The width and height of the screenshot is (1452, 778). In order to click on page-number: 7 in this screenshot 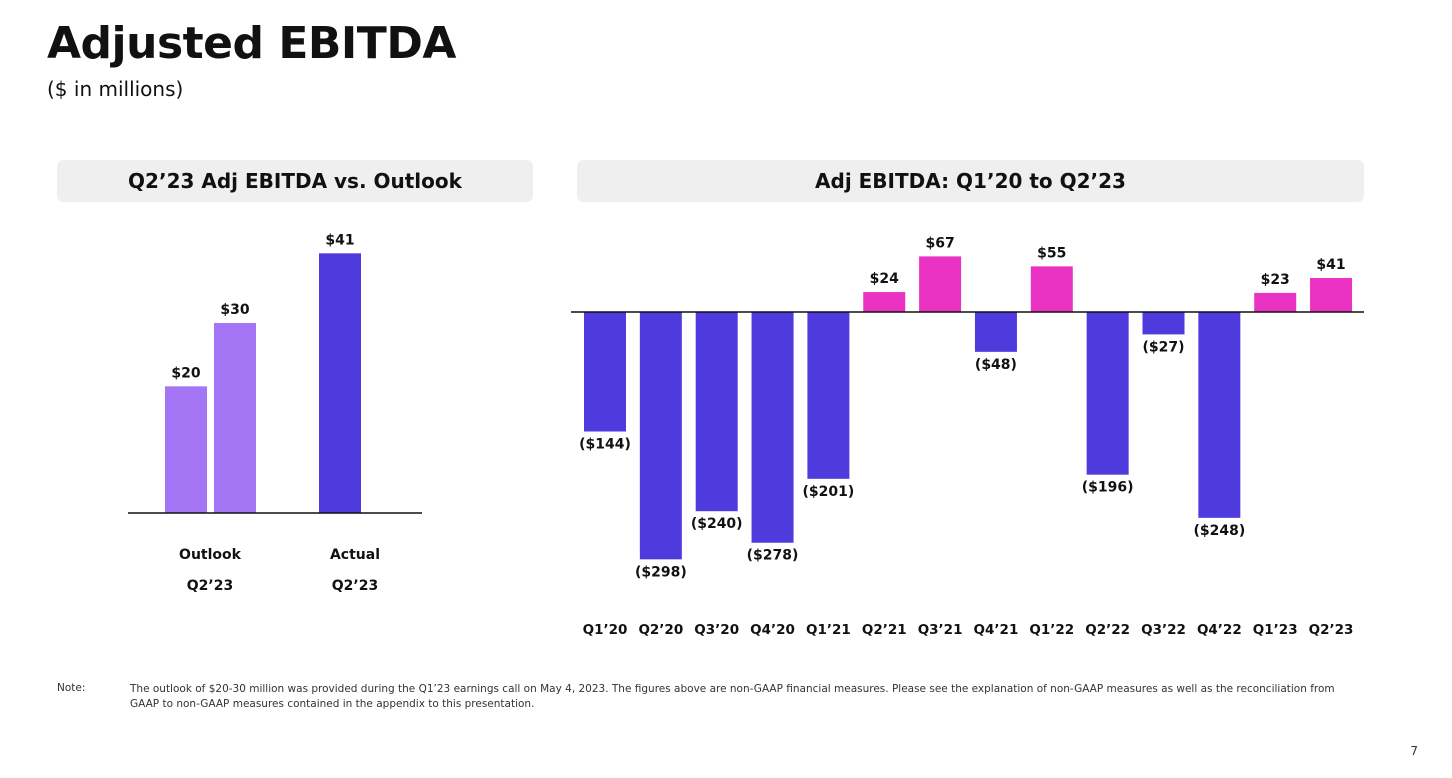, I will do `click(1414, 751)`.